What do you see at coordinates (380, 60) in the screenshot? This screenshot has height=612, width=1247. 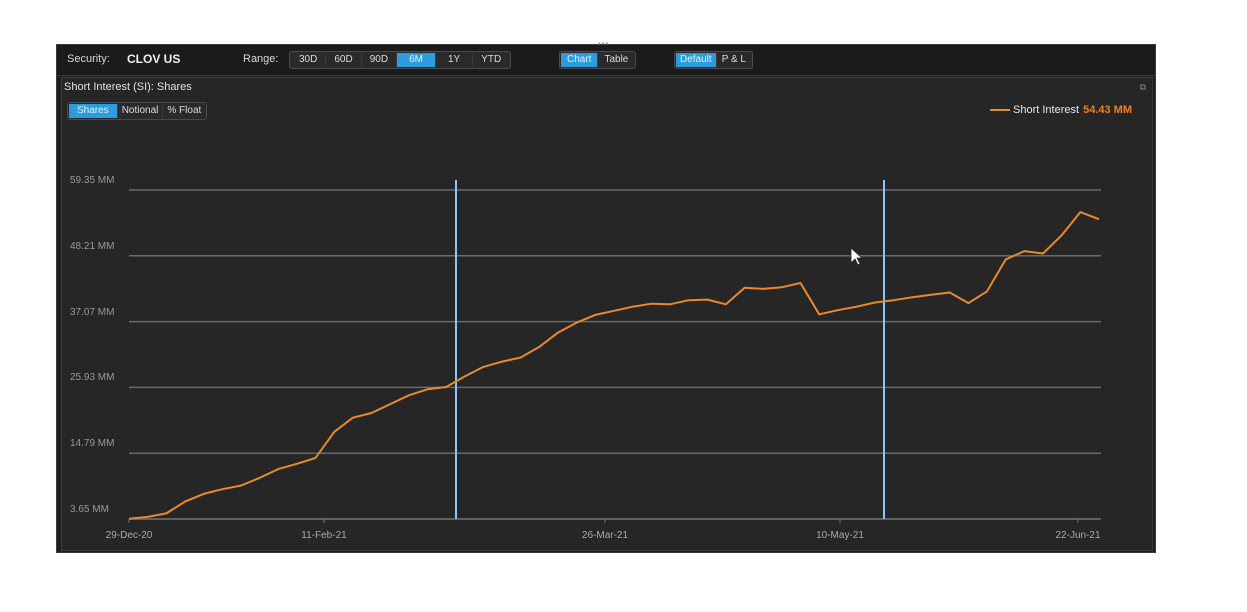 I see `range-90d-button: 90D` at bounding box center [380, 60].